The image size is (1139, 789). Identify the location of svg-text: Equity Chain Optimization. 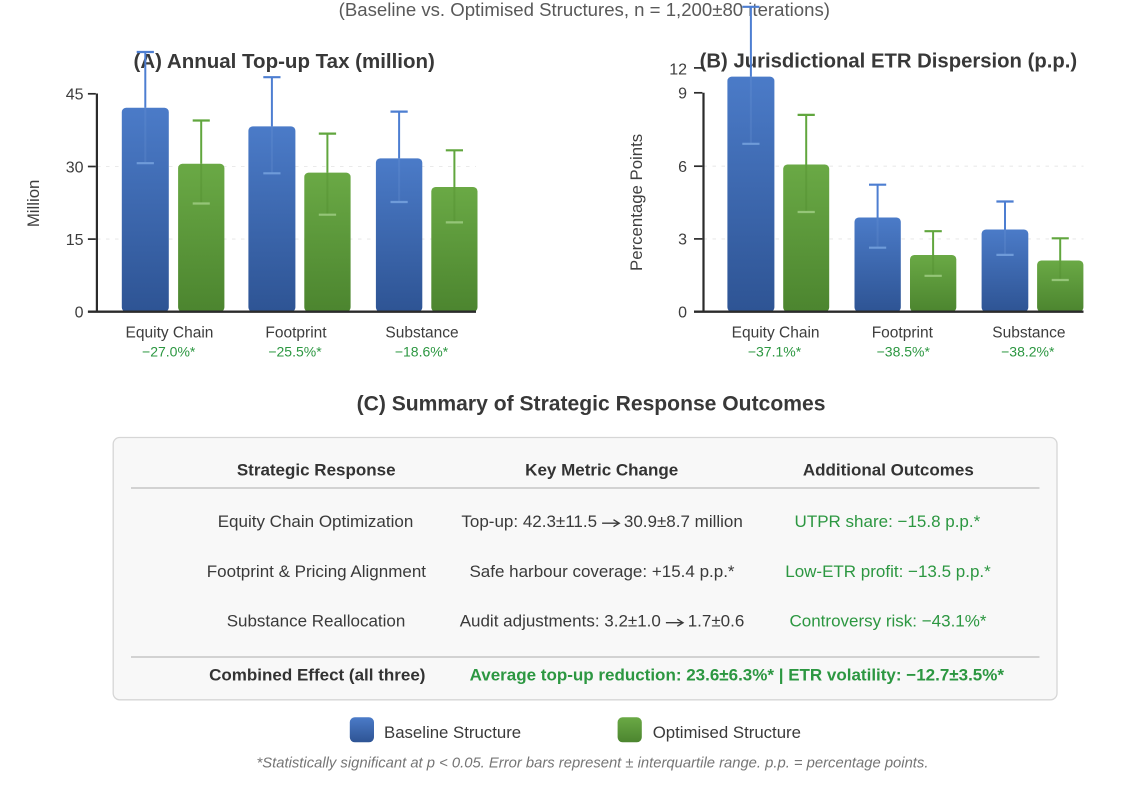
(316, 521).